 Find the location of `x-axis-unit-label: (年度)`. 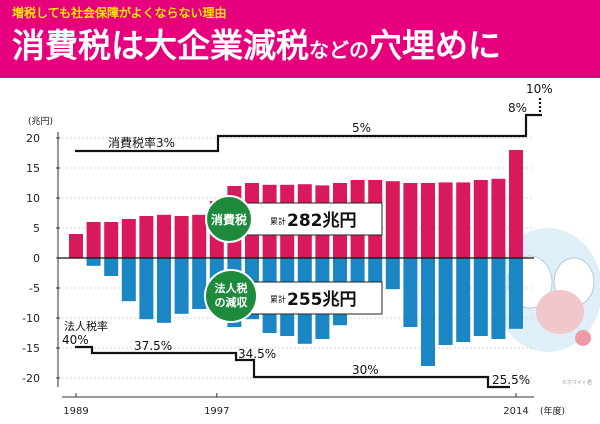

x-axis-unit-label: (年度) is located at coordinates (552, 411).